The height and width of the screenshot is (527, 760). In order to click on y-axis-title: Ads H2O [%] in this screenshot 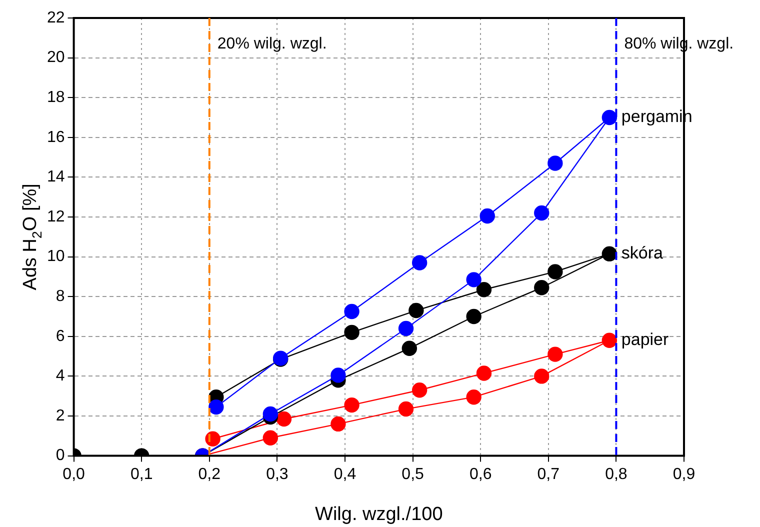, I will do `click(32, 237)`.